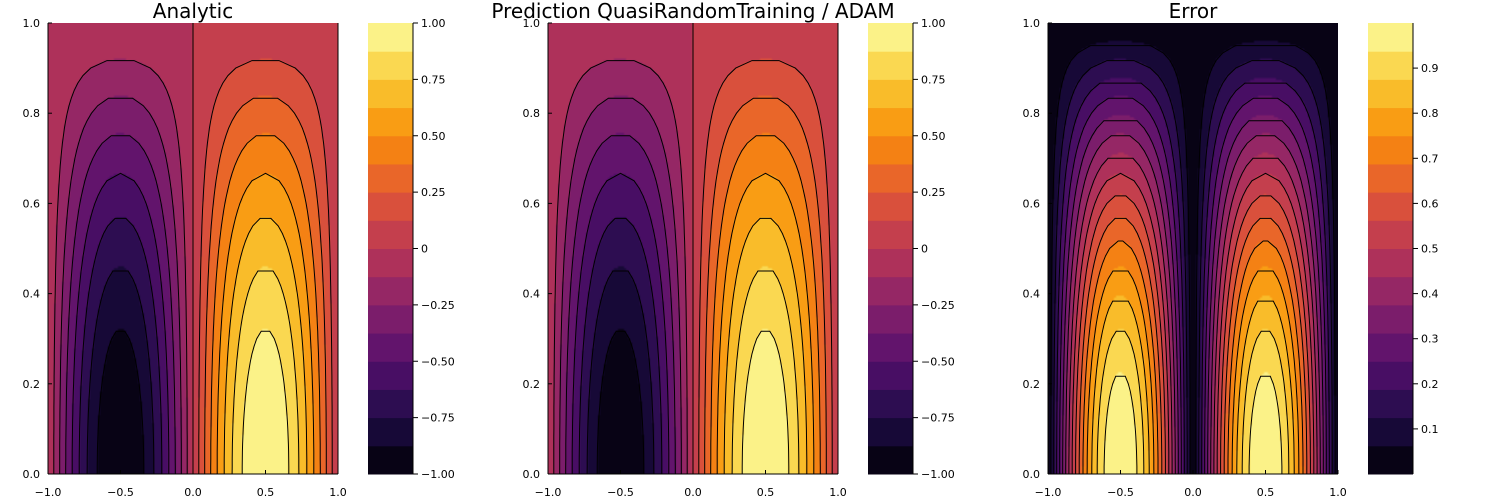 This screenshot has height=500, width=1500. Describe the element at coordinates (933, 23) in the screenshot. I see `colorbar-tick-label: 1.00` at that location.